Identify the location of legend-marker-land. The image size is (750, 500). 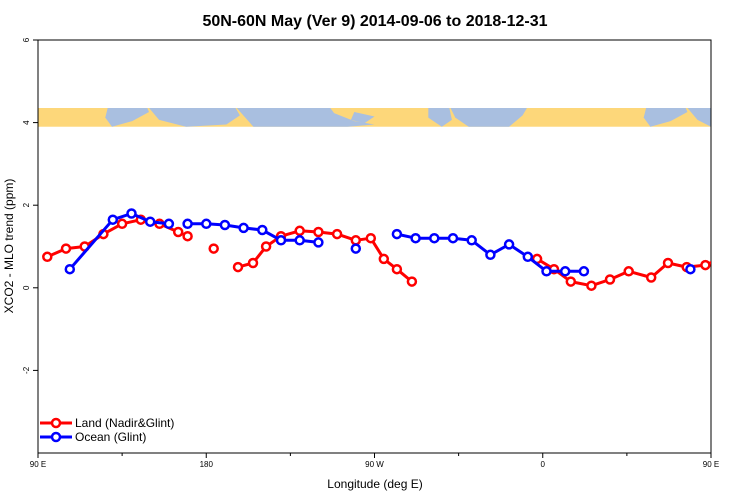
(56, 423).